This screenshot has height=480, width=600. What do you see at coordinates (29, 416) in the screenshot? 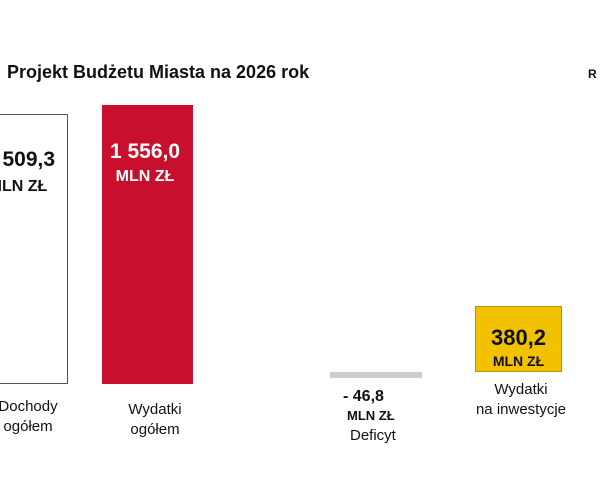
I see `category-label-income: Dochody ogółem` at bounding box center [29, 416].